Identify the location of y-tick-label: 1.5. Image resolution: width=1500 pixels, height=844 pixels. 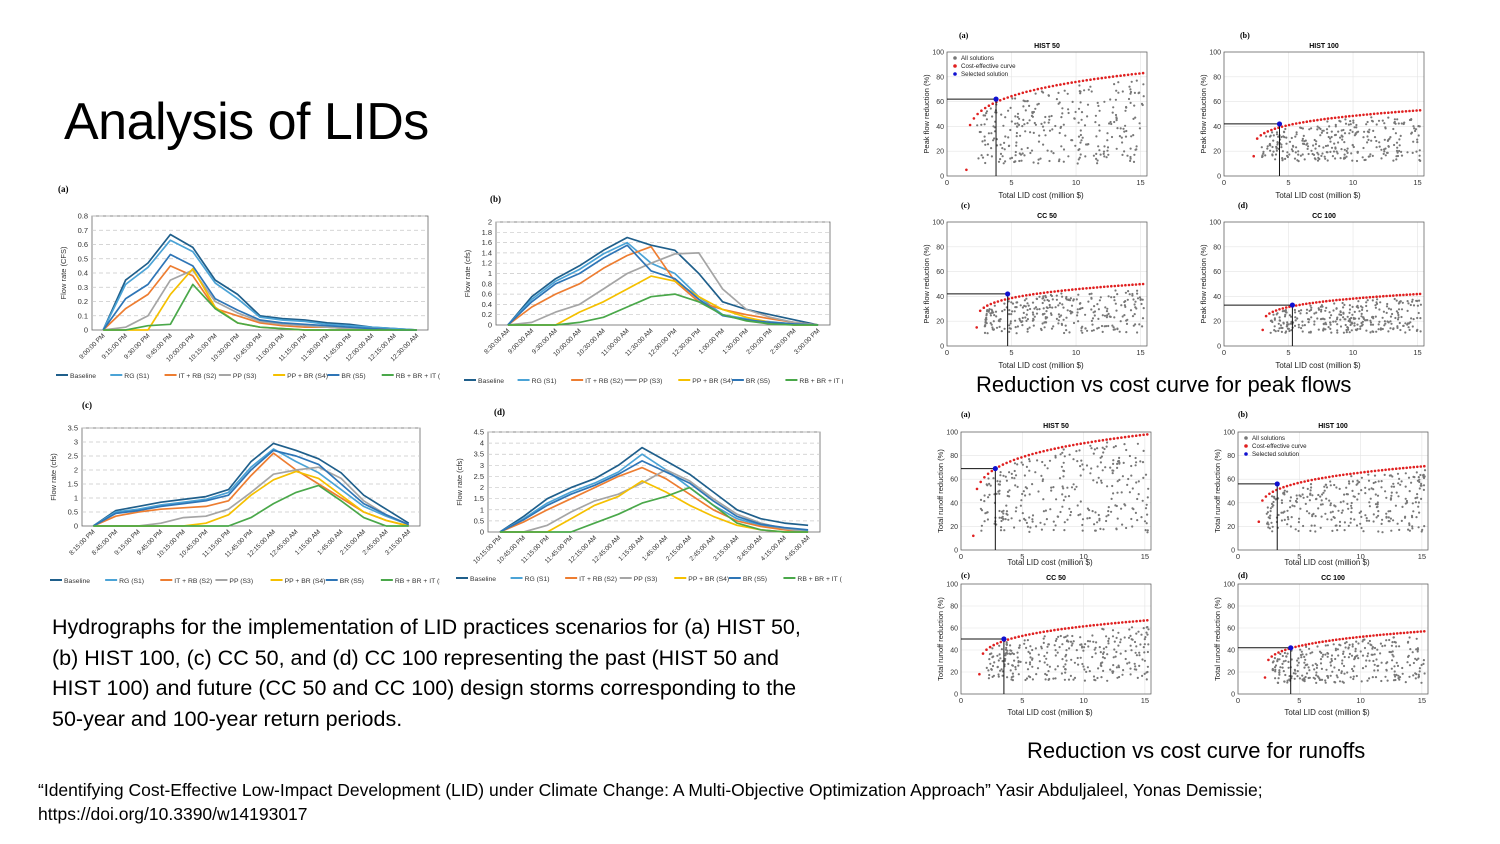
(73, 484).